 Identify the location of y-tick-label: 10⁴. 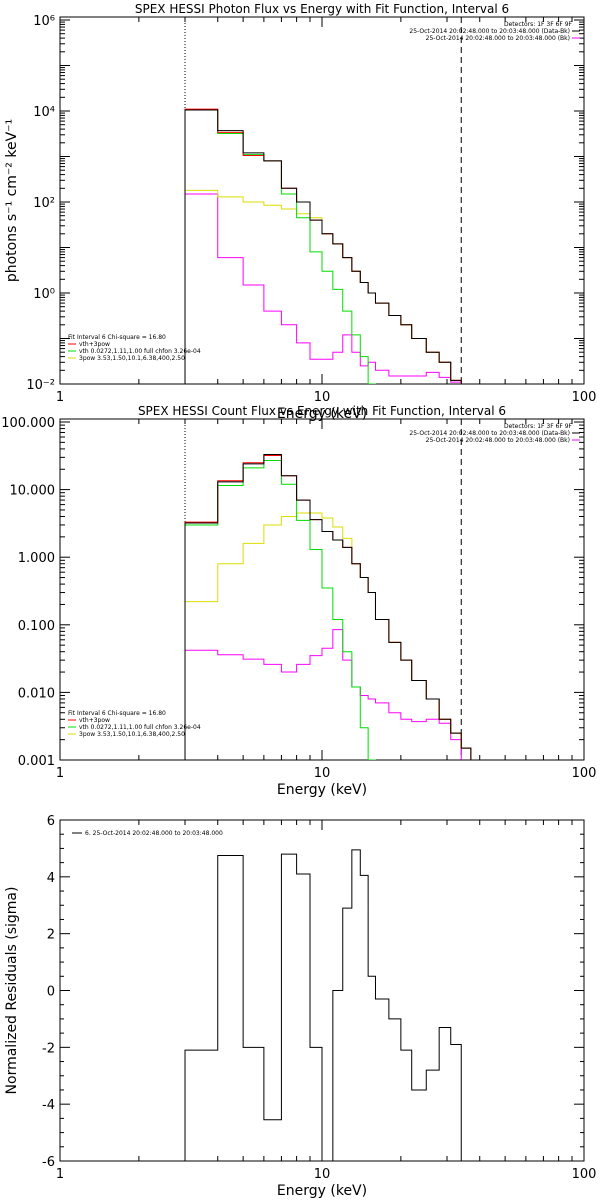
(44, 112).